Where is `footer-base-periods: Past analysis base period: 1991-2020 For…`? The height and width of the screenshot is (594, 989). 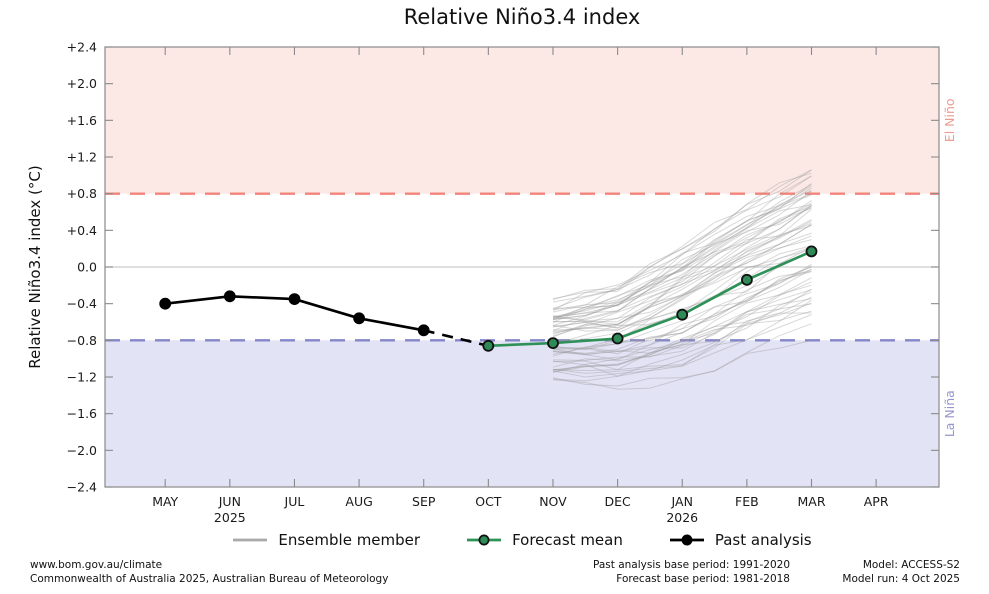 footer-base-periods: Past analysis base period: 1991-2020 For… is located at coordinates (691, 572).